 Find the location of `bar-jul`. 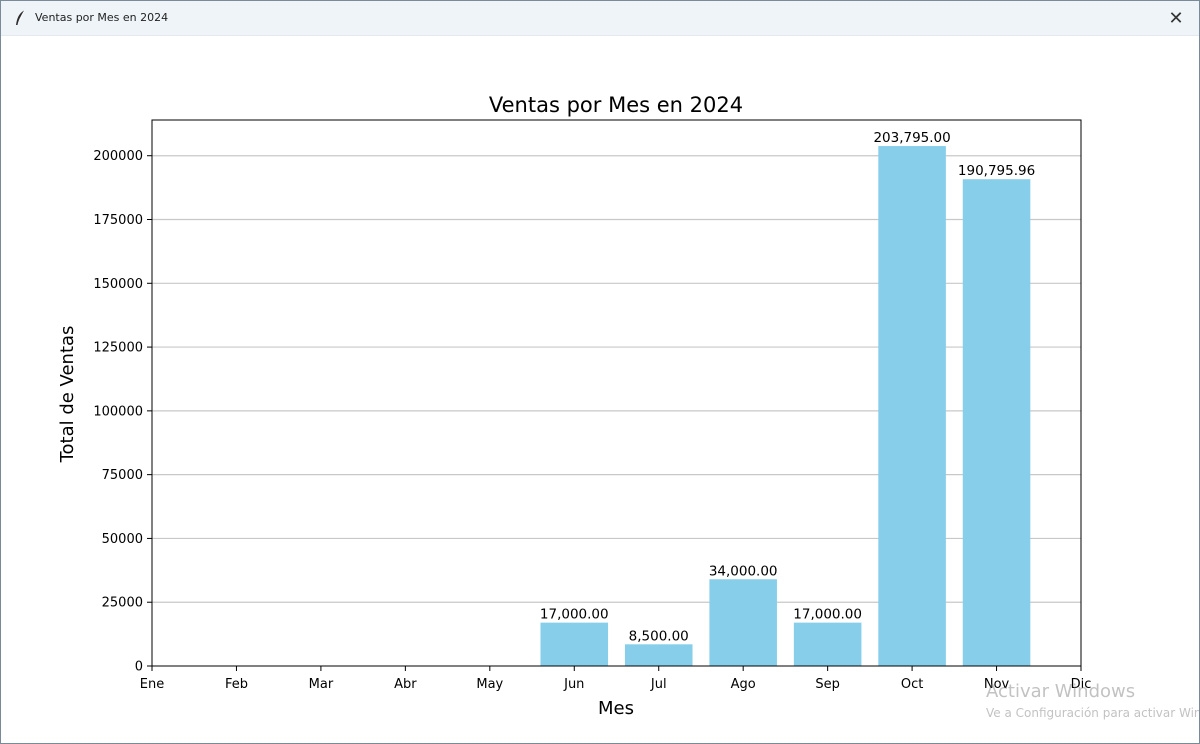

bar-jul is located at coordinates (658, 655).